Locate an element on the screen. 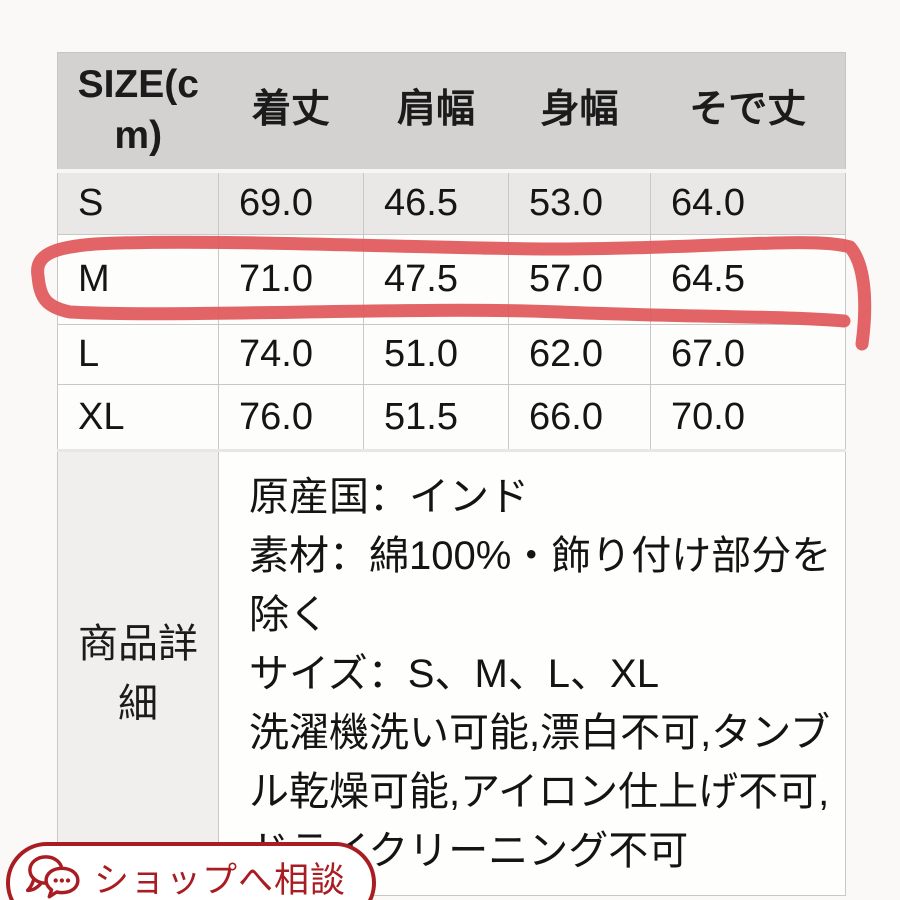 The width and height of the screenshot is (900, 900). detail-line-care-1: 洗濯機洗い可能,漂白不可,タンブ is located at coordinates (540, 733).